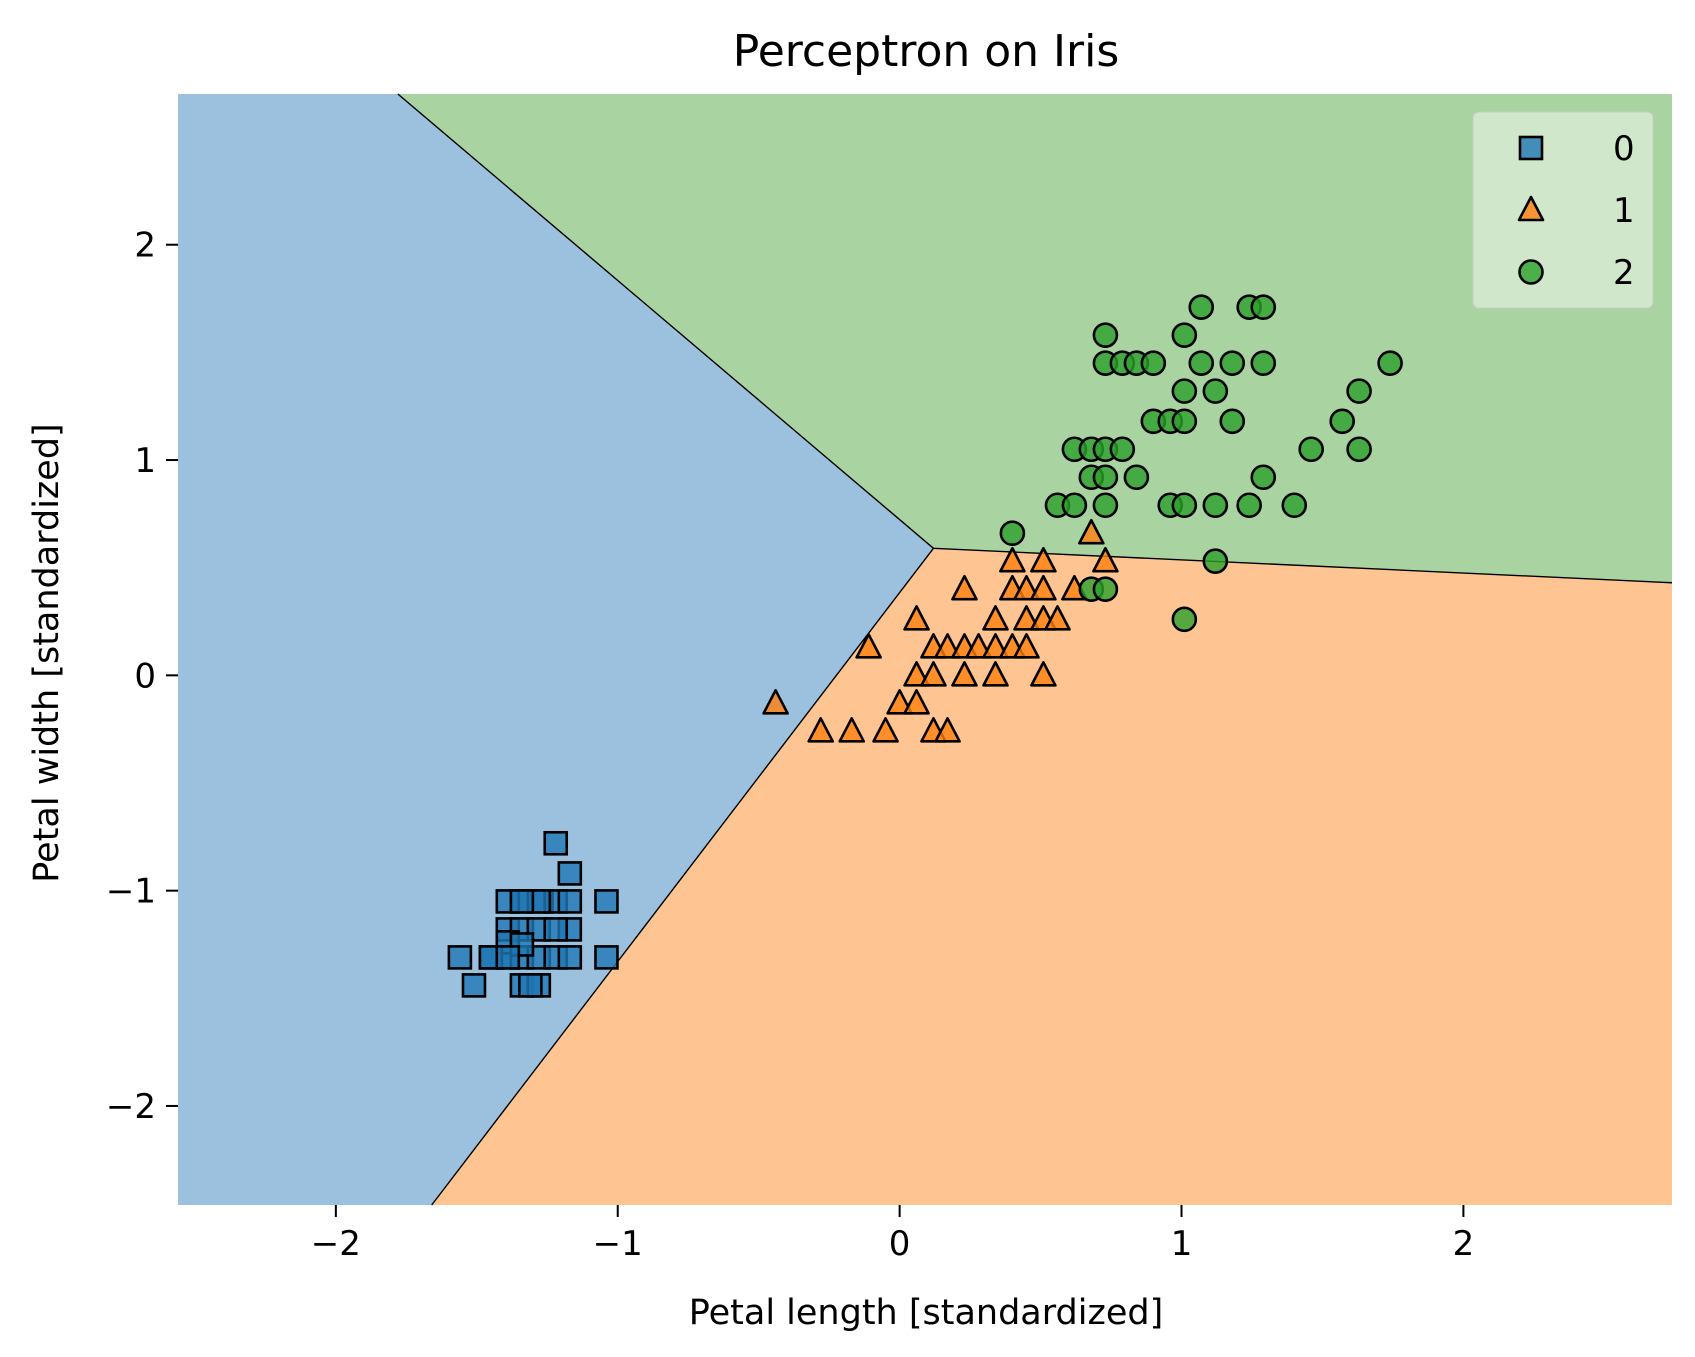 This screenshot has width=1695, height=1357. What do you see at coordinates (145, 461) in the screenshot?
I see `y-tick-label: 1` at bounding box center [145, 461].